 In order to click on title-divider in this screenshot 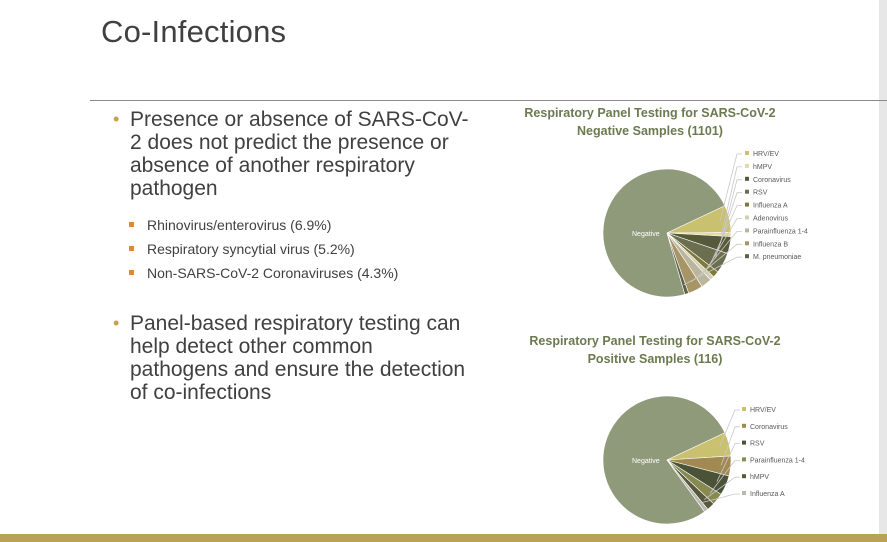, I will do `click(488, 100)`.